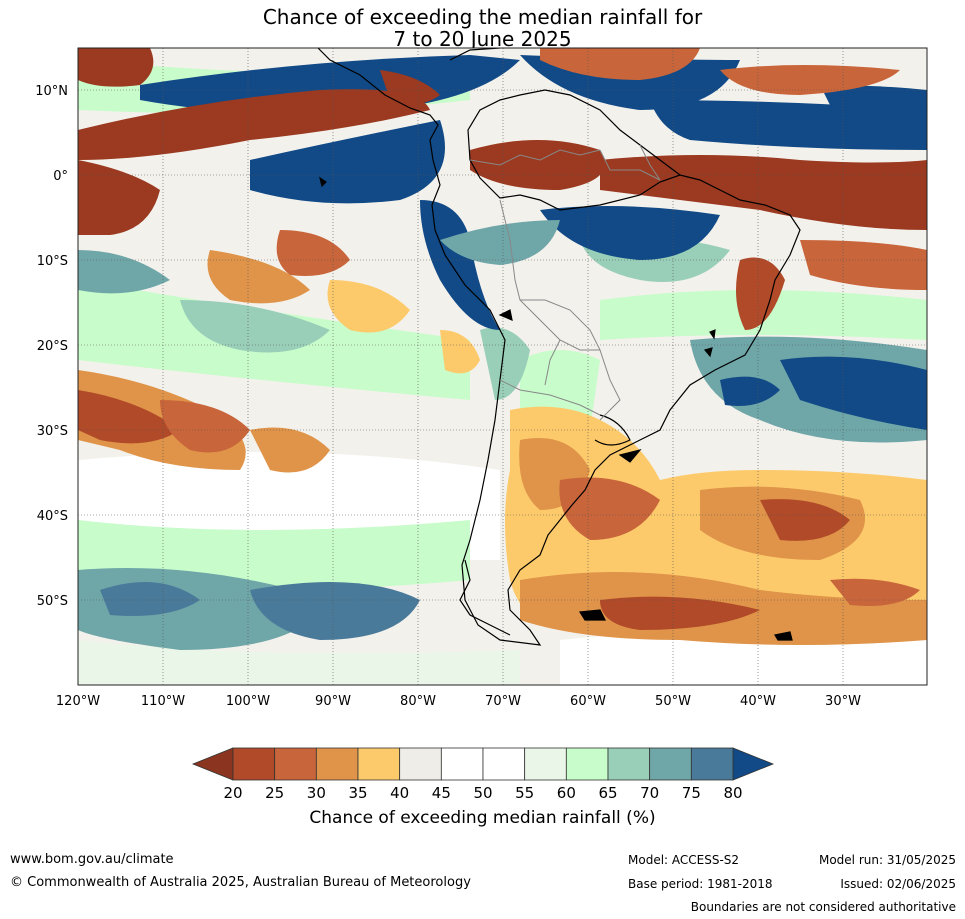 The height and width of the screenshot is (919, 965). Describe the element at coordinates (441, 793) in the screenshot. I see `colorbar-tick-label: 45` at that location.